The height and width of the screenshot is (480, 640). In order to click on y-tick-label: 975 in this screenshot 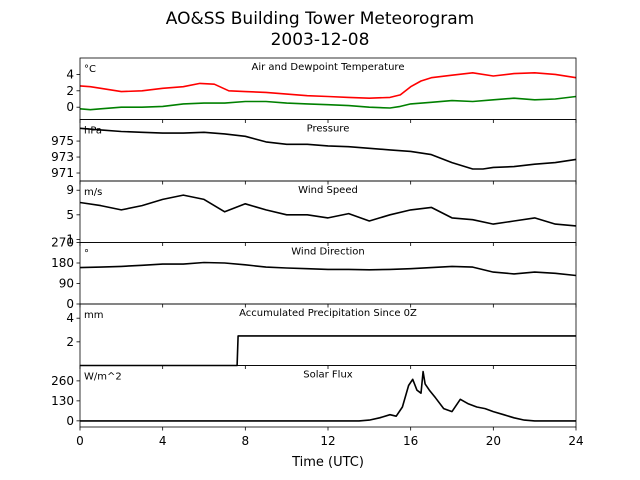, I will do `click(62, 141)`.